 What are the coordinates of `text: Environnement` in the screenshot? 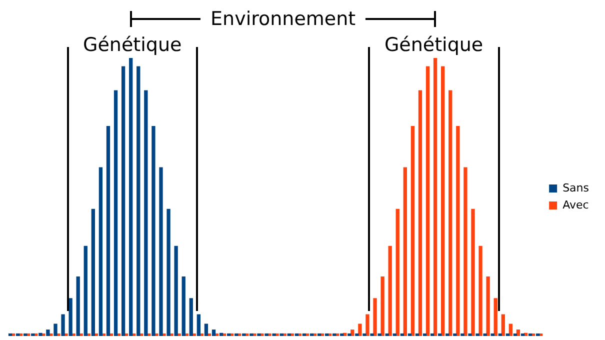 It's located at (283, 19).